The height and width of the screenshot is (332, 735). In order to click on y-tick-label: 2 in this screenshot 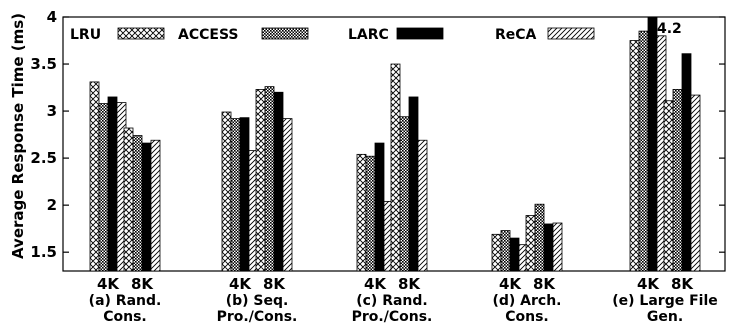, I will do `click(52, 205)`.